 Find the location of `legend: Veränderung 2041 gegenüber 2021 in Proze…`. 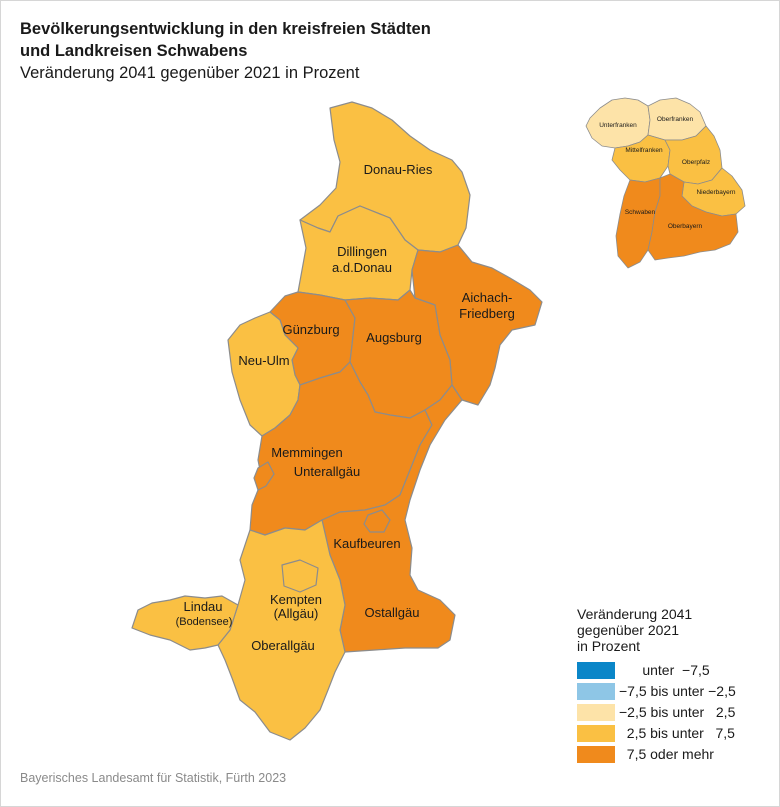

legend: Veränderung 2041 gegenüber 2021 in Proze… is located at coordinates (672, 685).